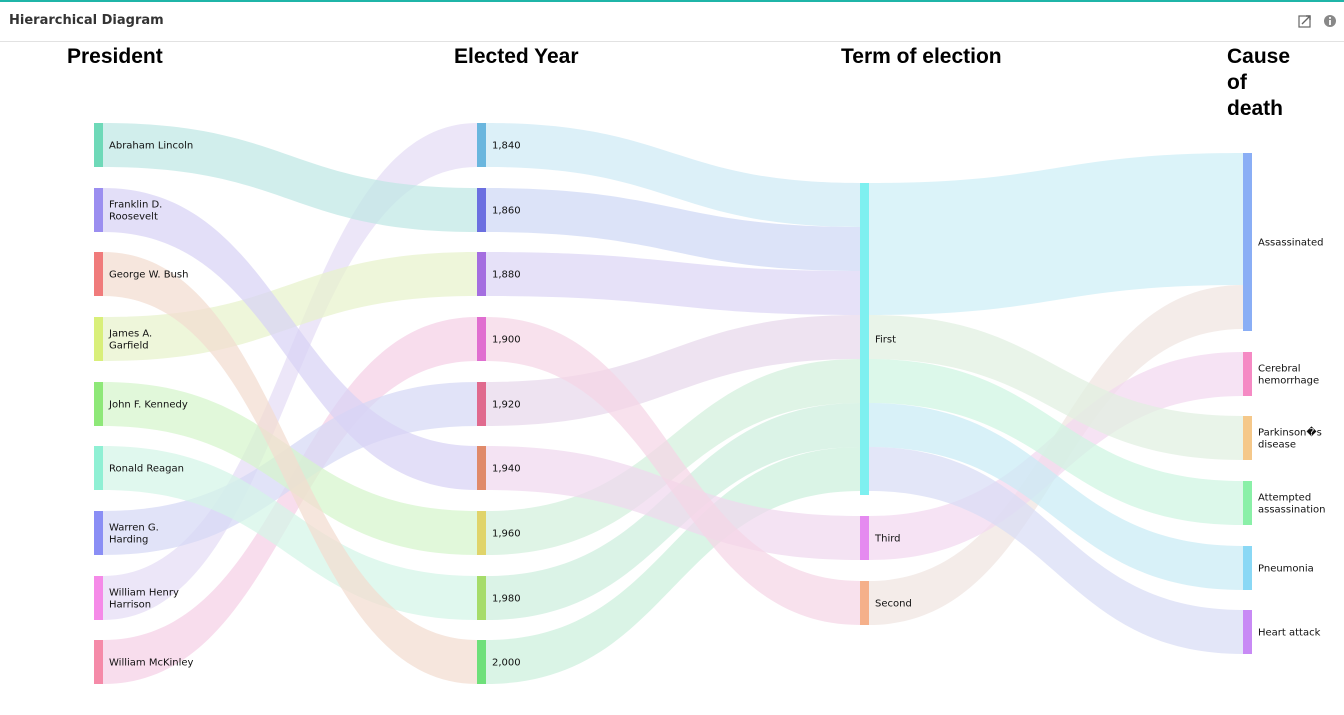 This screenshot has height=715, width=1344. I want to click on node-label-lincoln: Abraham Lincoln, so click(151, 146).